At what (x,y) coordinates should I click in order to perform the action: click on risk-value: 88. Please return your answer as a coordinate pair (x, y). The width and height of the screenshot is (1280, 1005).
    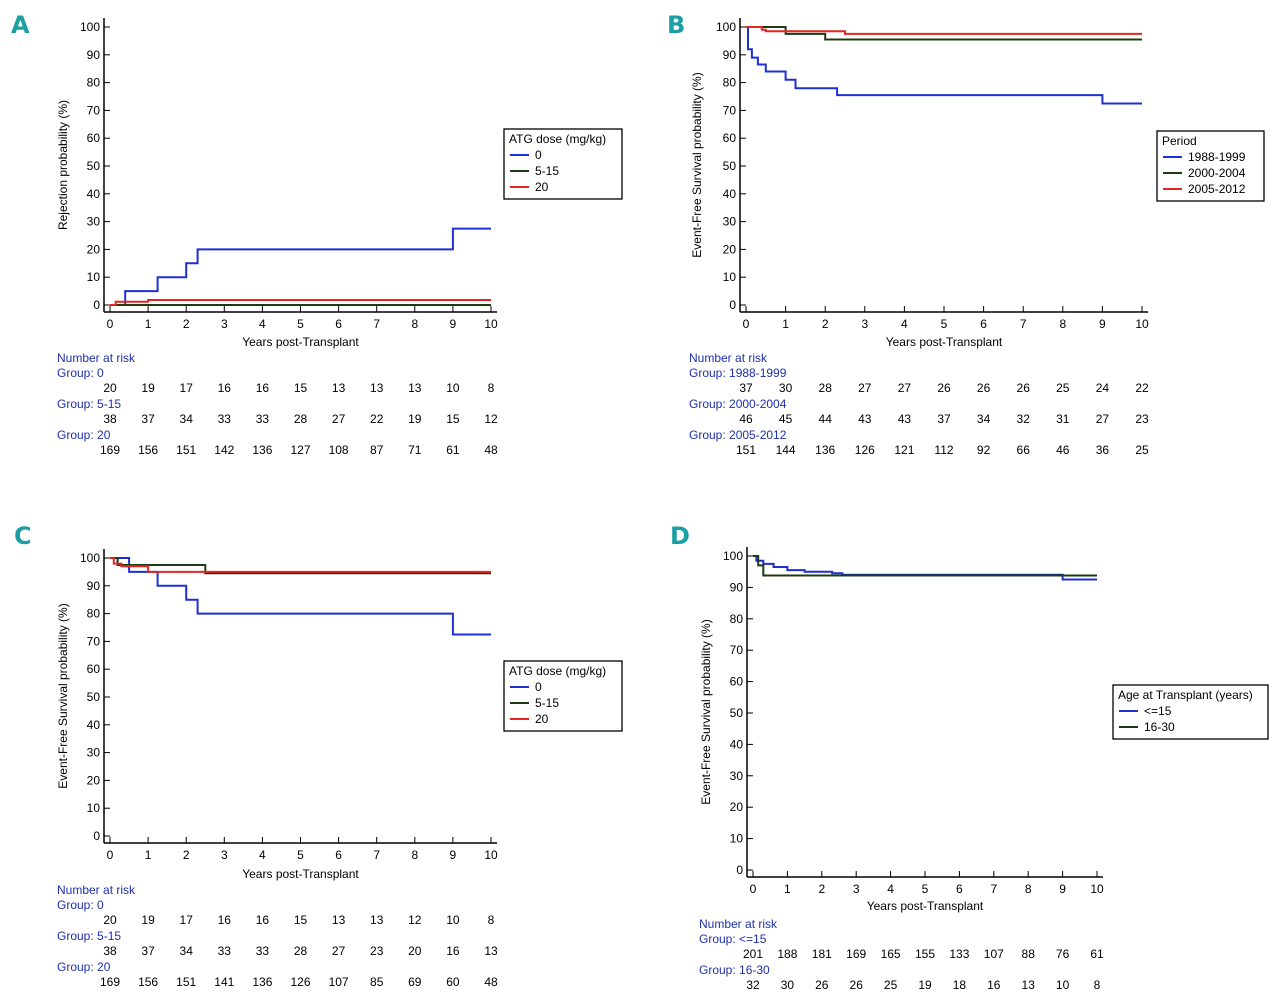
    Looking at the image, I should click on (1029, 954).